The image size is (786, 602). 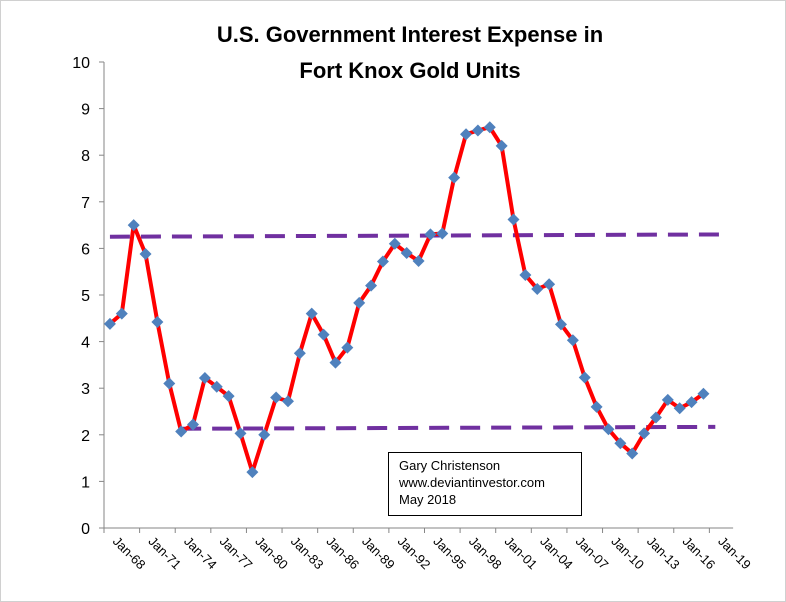 I want to click on chart-title-line-1: U.S. Government Interest Expense in, so click(x=410, y=34).